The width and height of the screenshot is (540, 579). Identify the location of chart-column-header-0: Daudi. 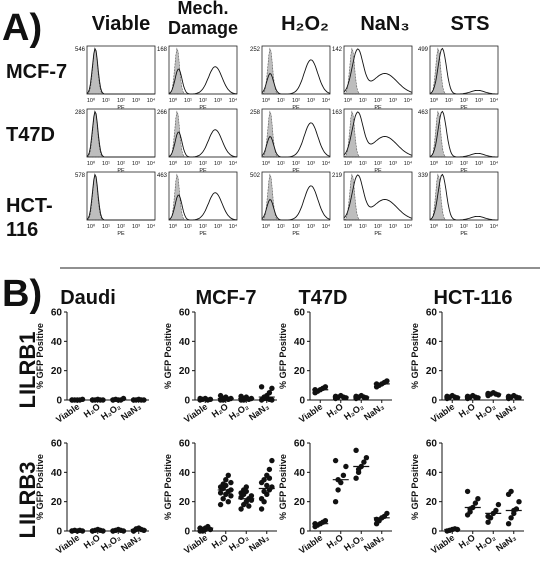
(88, 298).